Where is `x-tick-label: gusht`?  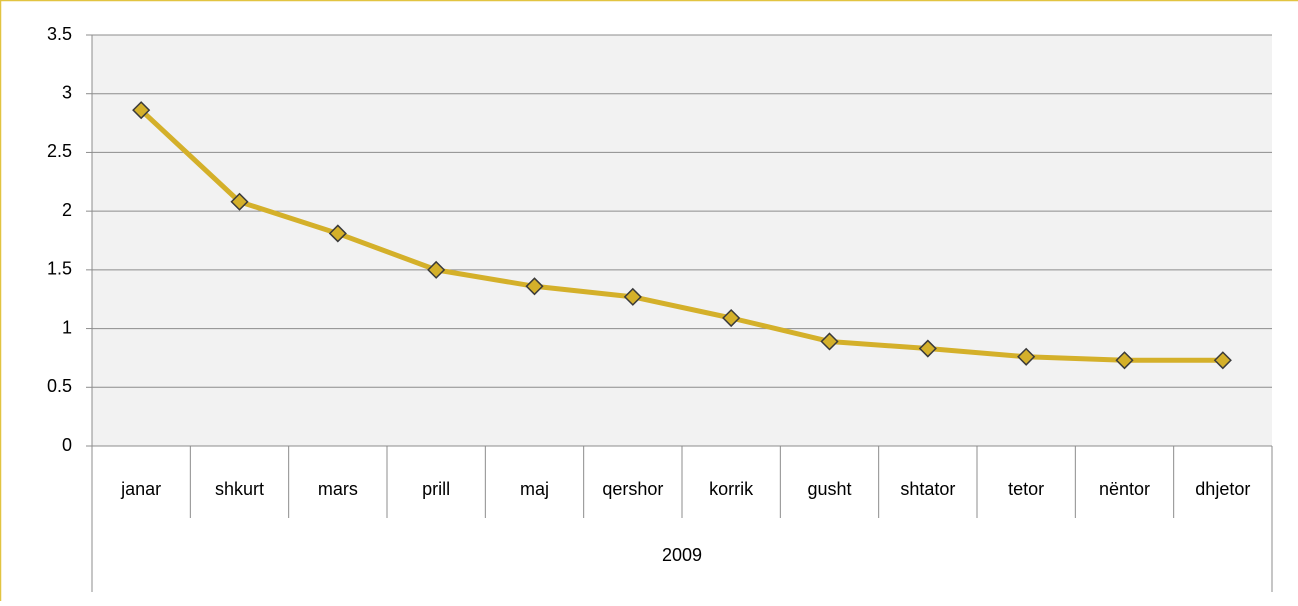 x-tick-label: gusht is located at coordinates (829, 489).